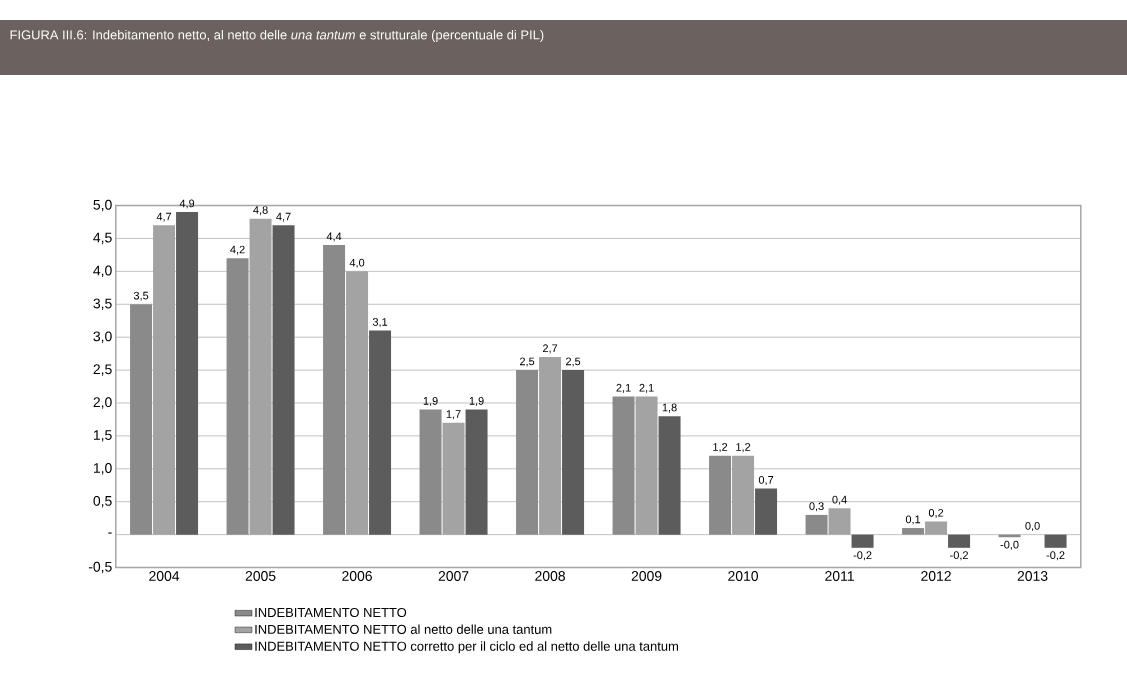 This screenshot has height=688, width=1127. Describe the element at coordinates (453, 415) in the screenshot. I see `data-label: 1,7` at that location.